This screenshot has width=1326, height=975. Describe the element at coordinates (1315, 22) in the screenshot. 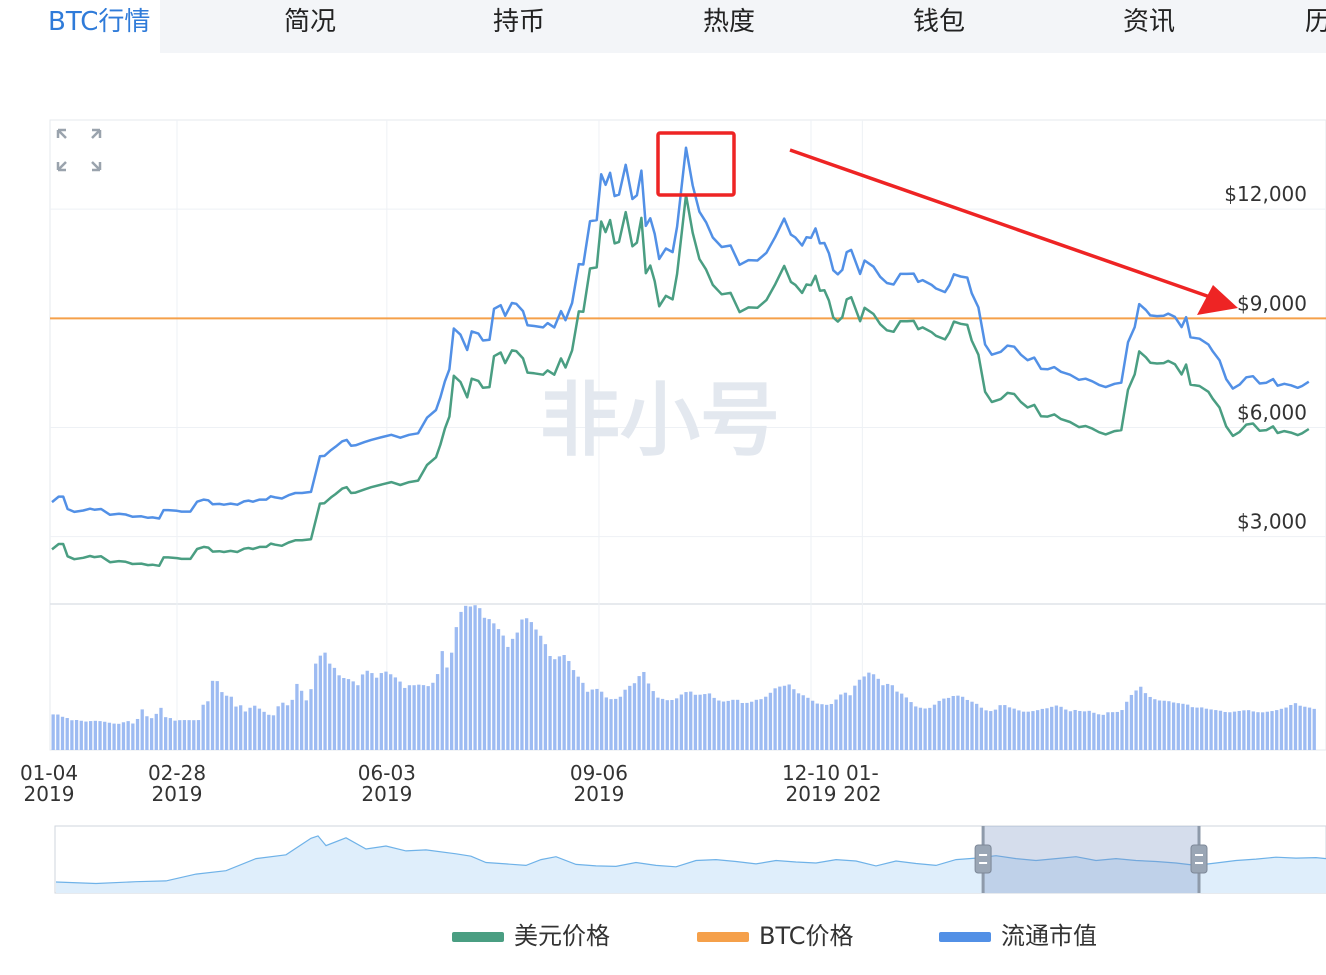

I see `tab-history: 历` at that location.